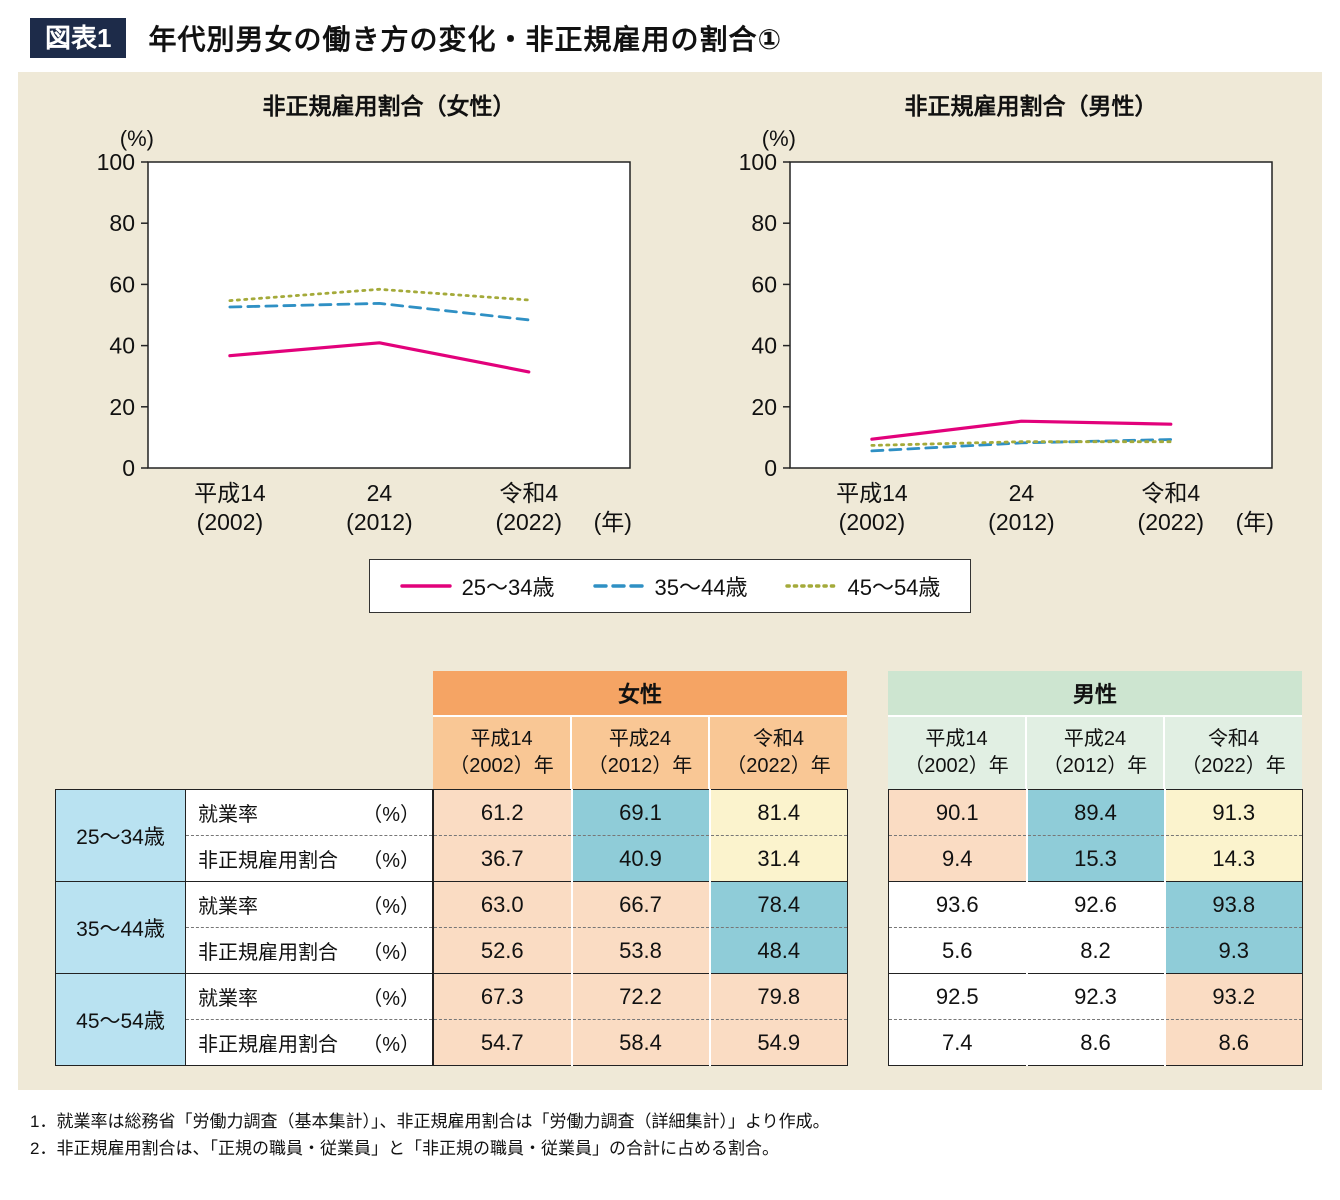 This screenshot has height=1200, width=1340. I want to click on legend-item: 25〜34歳, so click(477, 586).